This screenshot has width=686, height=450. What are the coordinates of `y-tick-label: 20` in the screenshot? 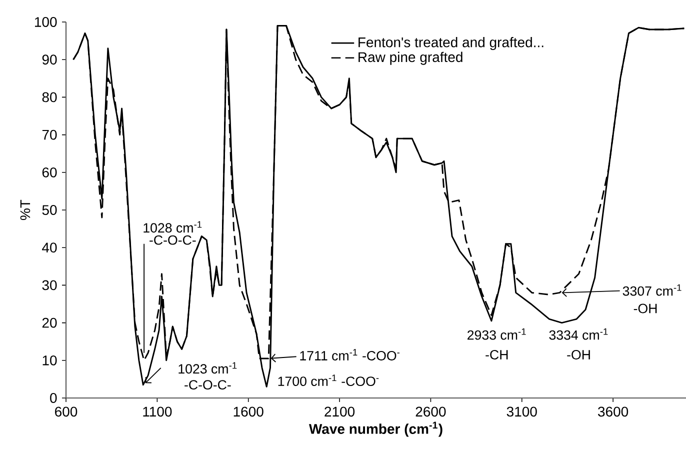 It's located at (49, 323).